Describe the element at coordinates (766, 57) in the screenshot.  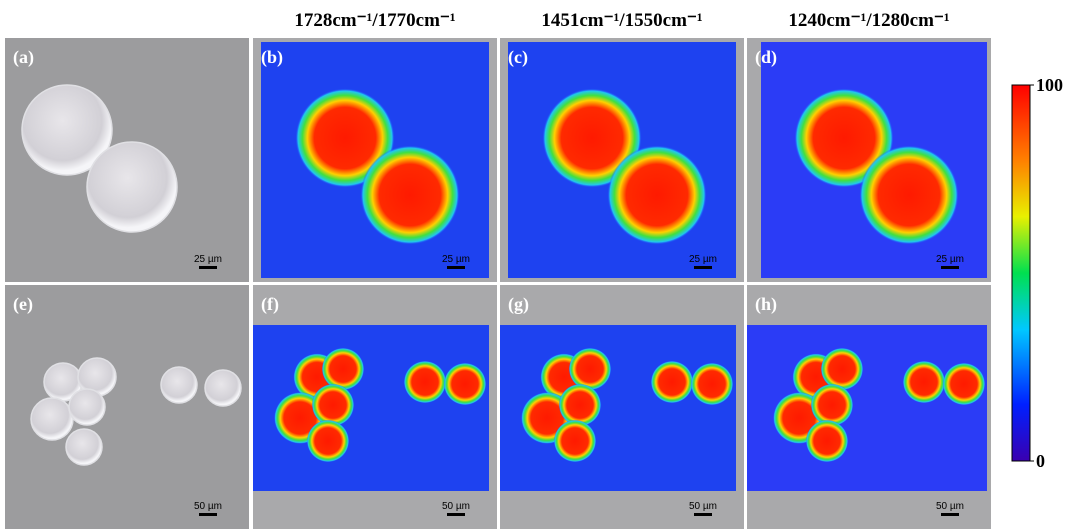
I see `panel-label: (d)` at that location.